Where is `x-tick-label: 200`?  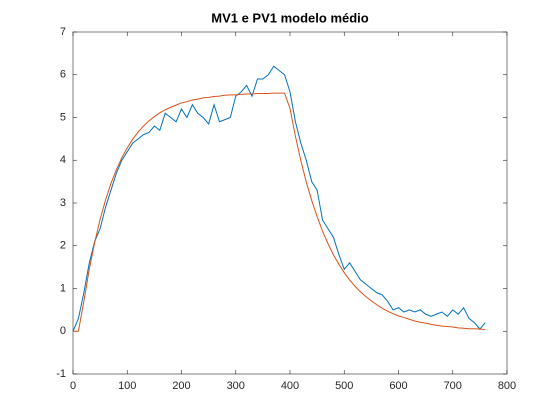 x-tick-label: 200 is located at coordinates (181, 386).